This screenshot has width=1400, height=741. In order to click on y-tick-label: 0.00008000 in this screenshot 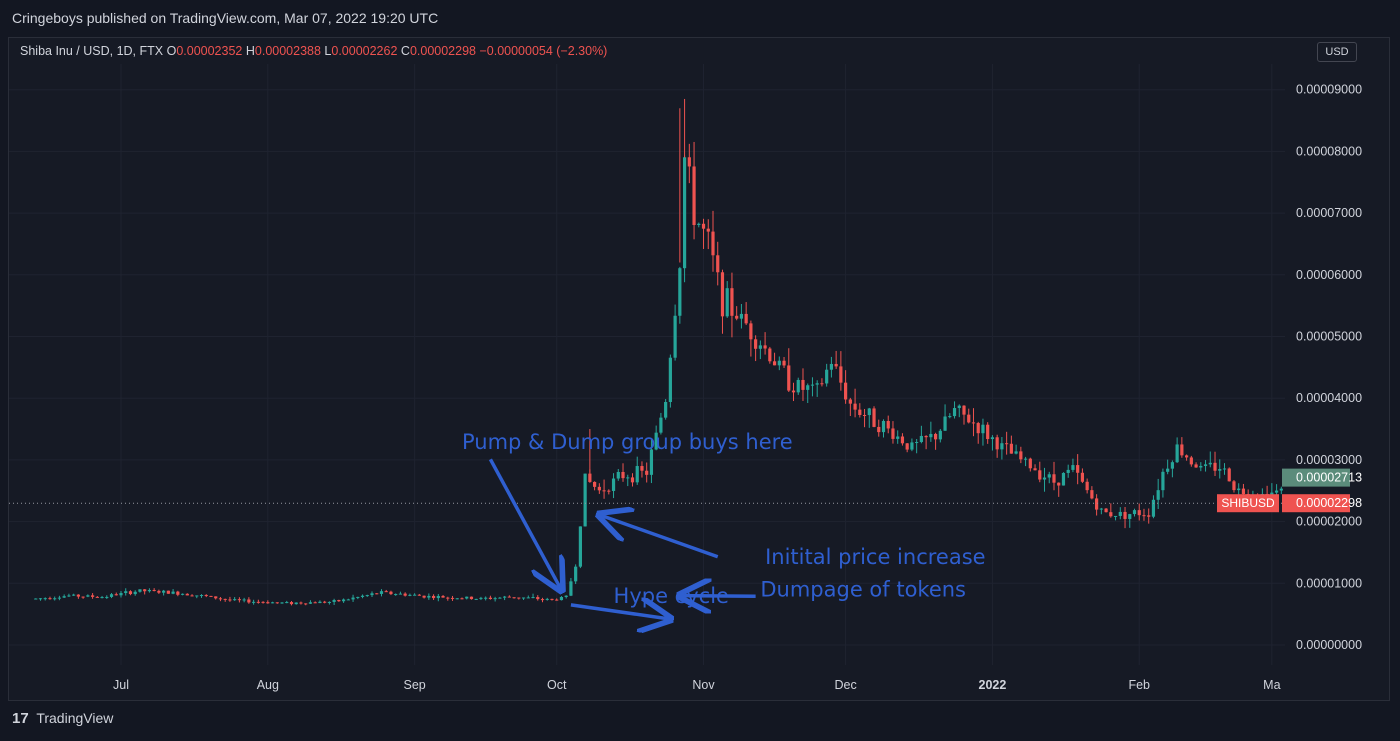, I will do `click(1329, 151)`.